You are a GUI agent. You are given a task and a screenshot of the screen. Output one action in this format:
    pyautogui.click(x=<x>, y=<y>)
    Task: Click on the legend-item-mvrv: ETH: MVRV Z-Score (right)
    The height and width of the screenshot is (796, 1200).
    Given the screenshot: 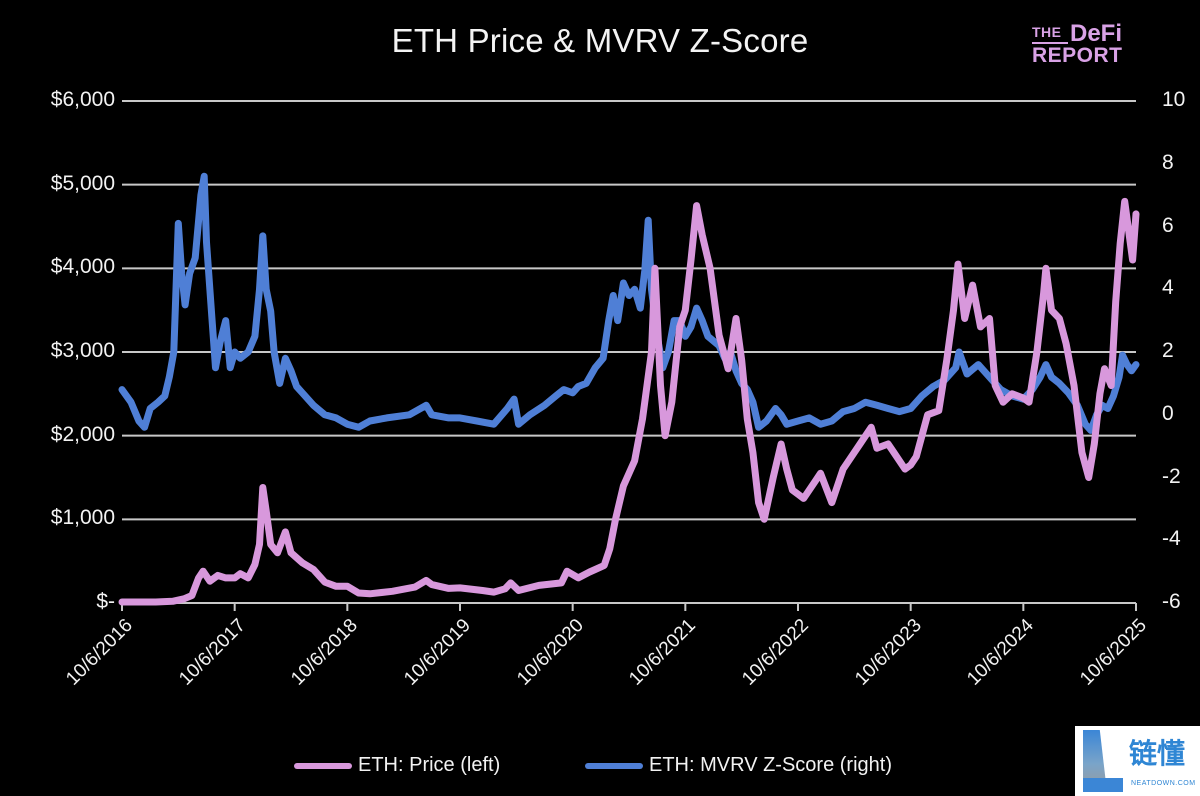 What is the action you would take?
    pyautogui.click(x=738, y=765)
    